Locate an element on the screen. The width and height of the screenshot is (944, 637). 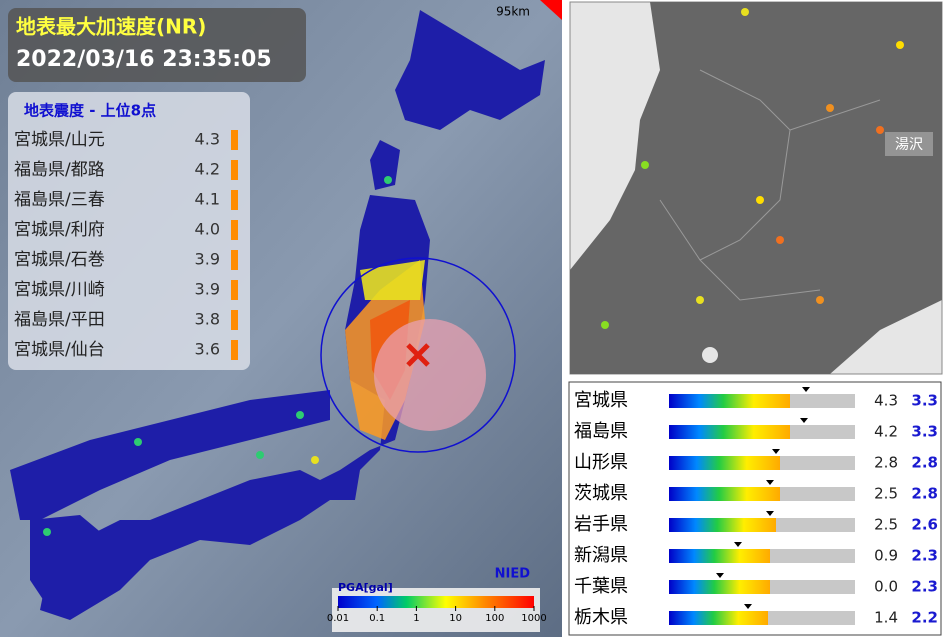
ranking-location: 宮城県/山元 is located at coordinates (59, 140).